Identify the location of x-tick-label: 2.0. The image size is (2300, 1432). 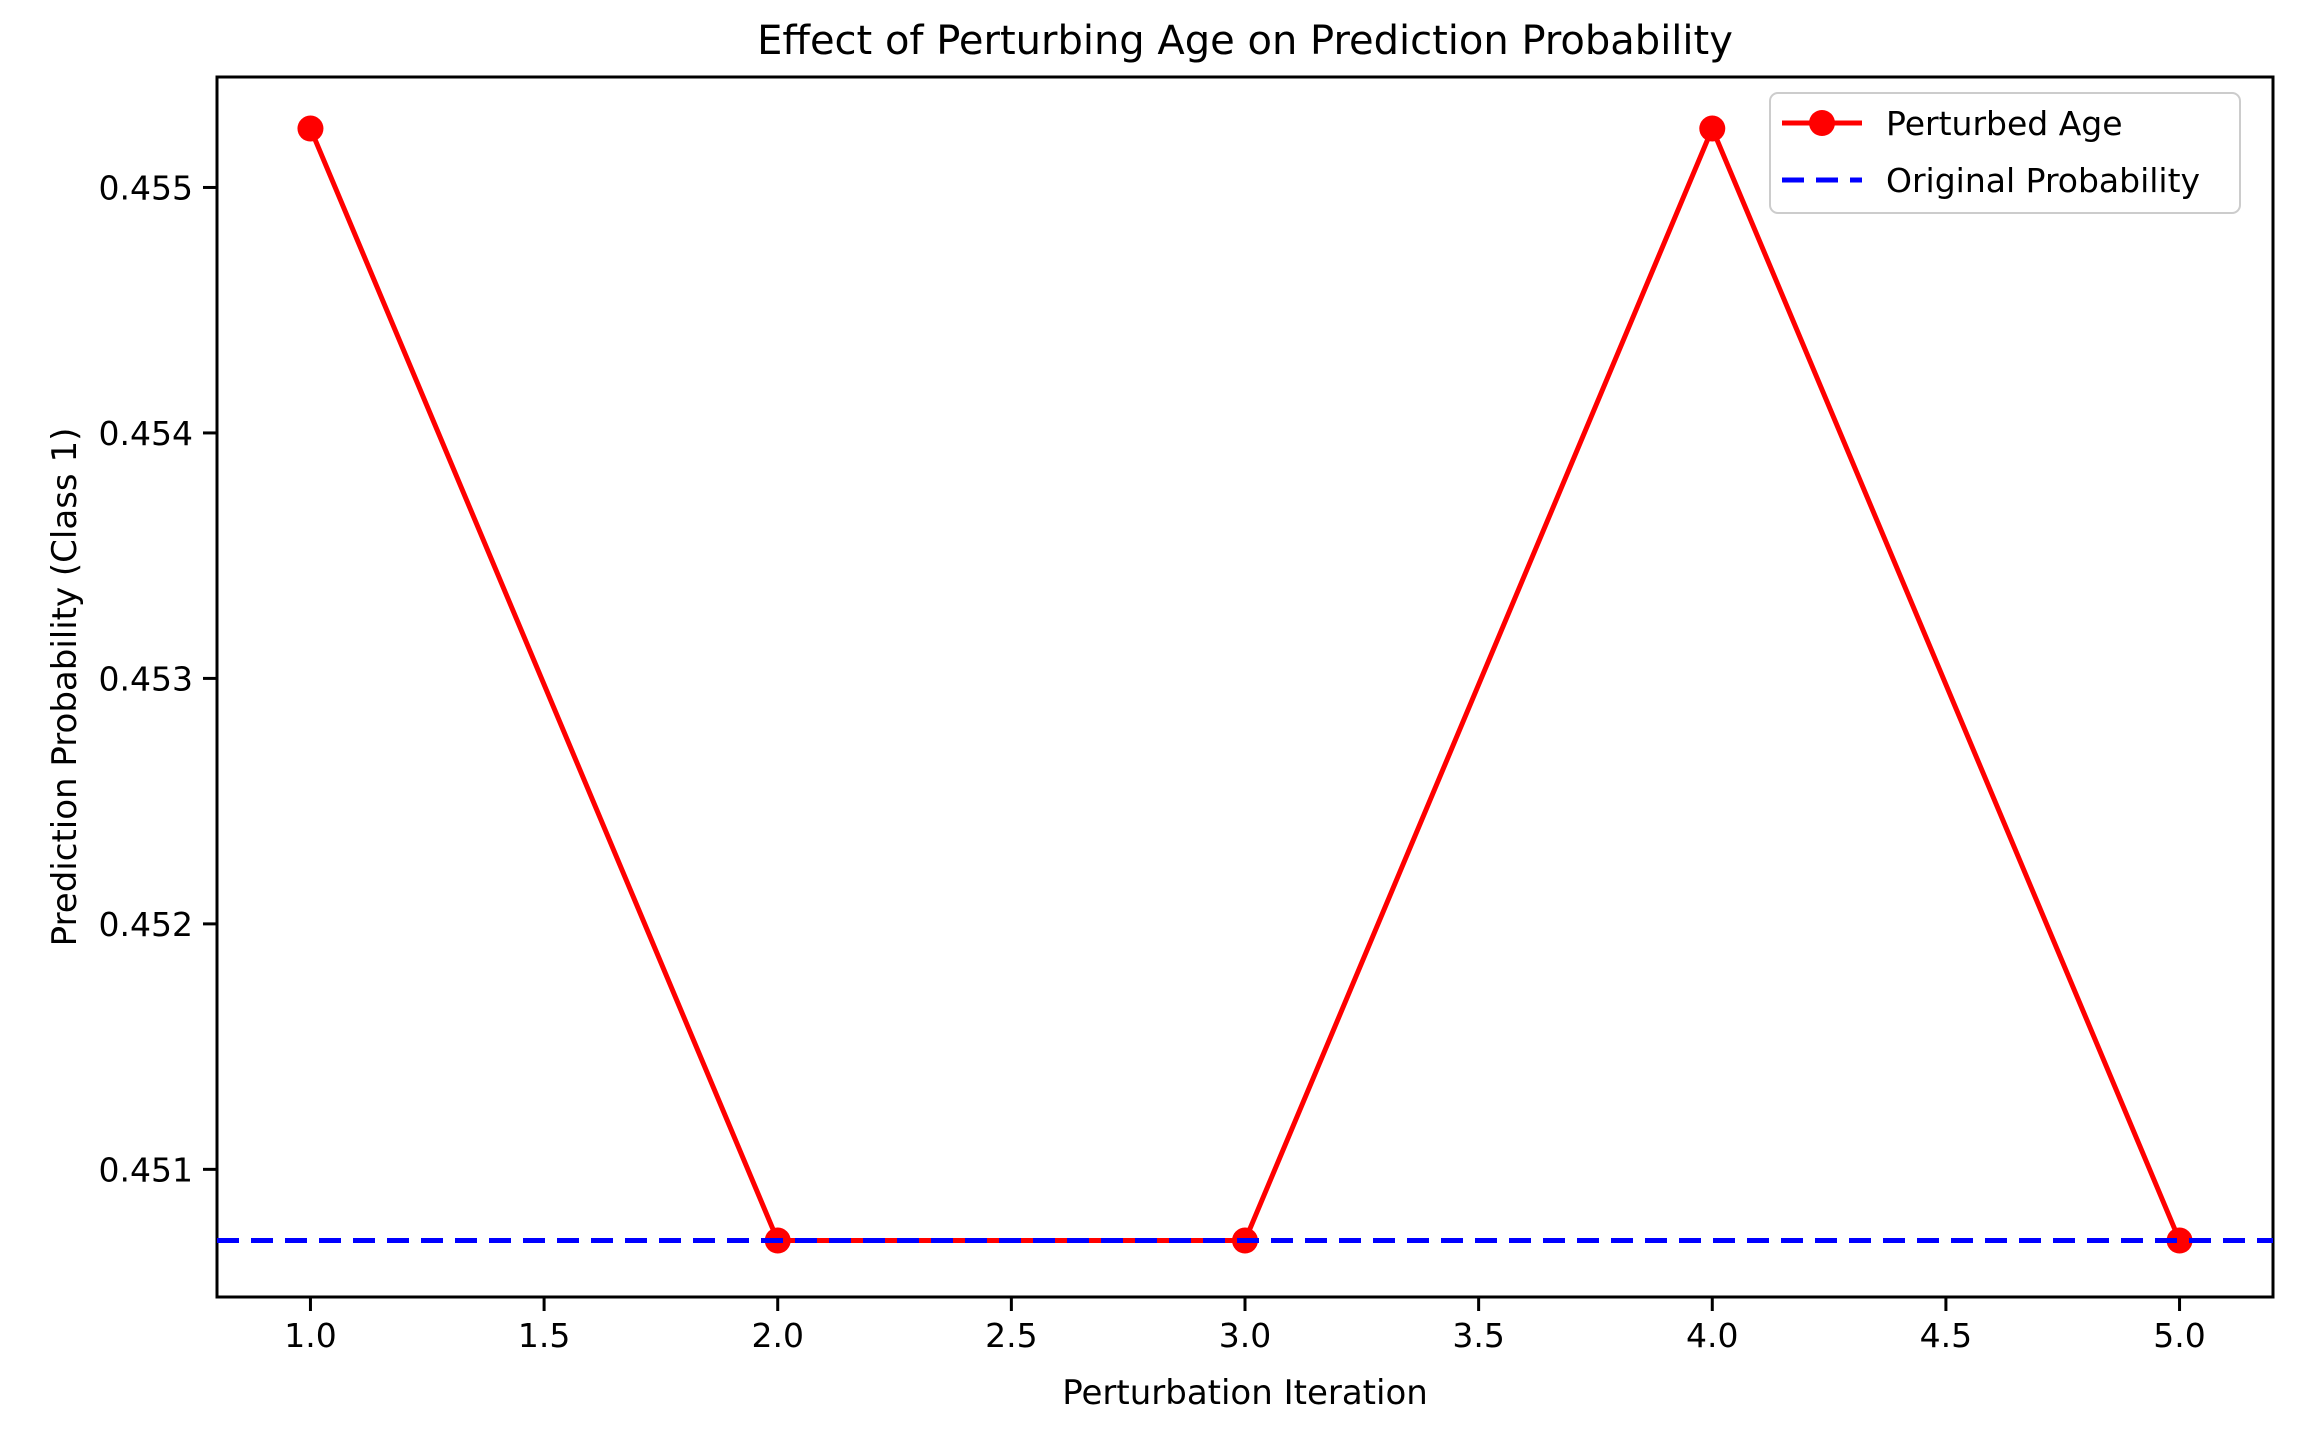
(777, 1335).